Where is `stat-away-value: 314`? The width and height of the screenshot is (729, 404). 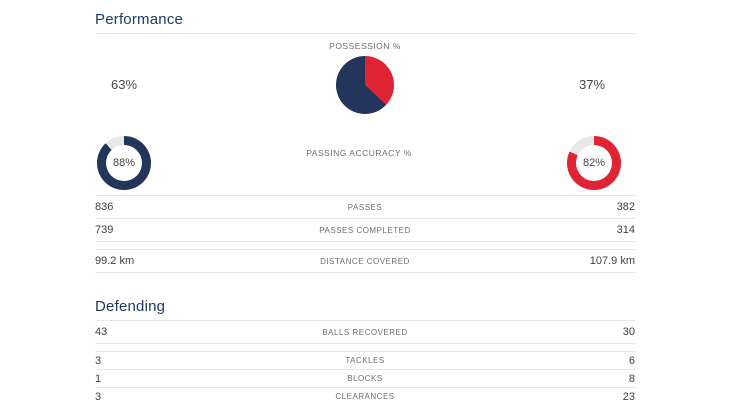 stat-away-value: 314 is located at coordinates (625, 230).